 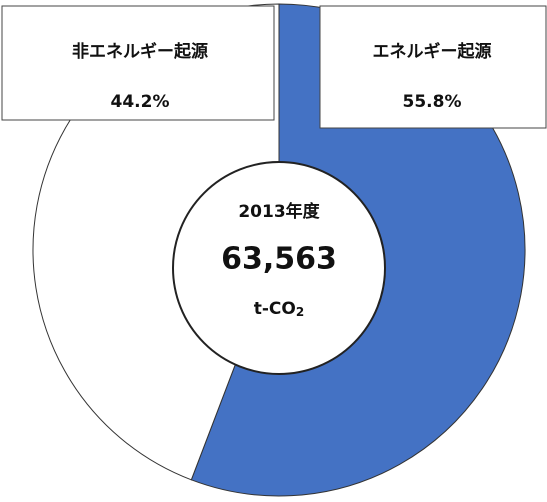 What do you see at coordinates (279, 259) in the screenshot?
I see `center-total: 63,563` at bounding box center [279, 259].